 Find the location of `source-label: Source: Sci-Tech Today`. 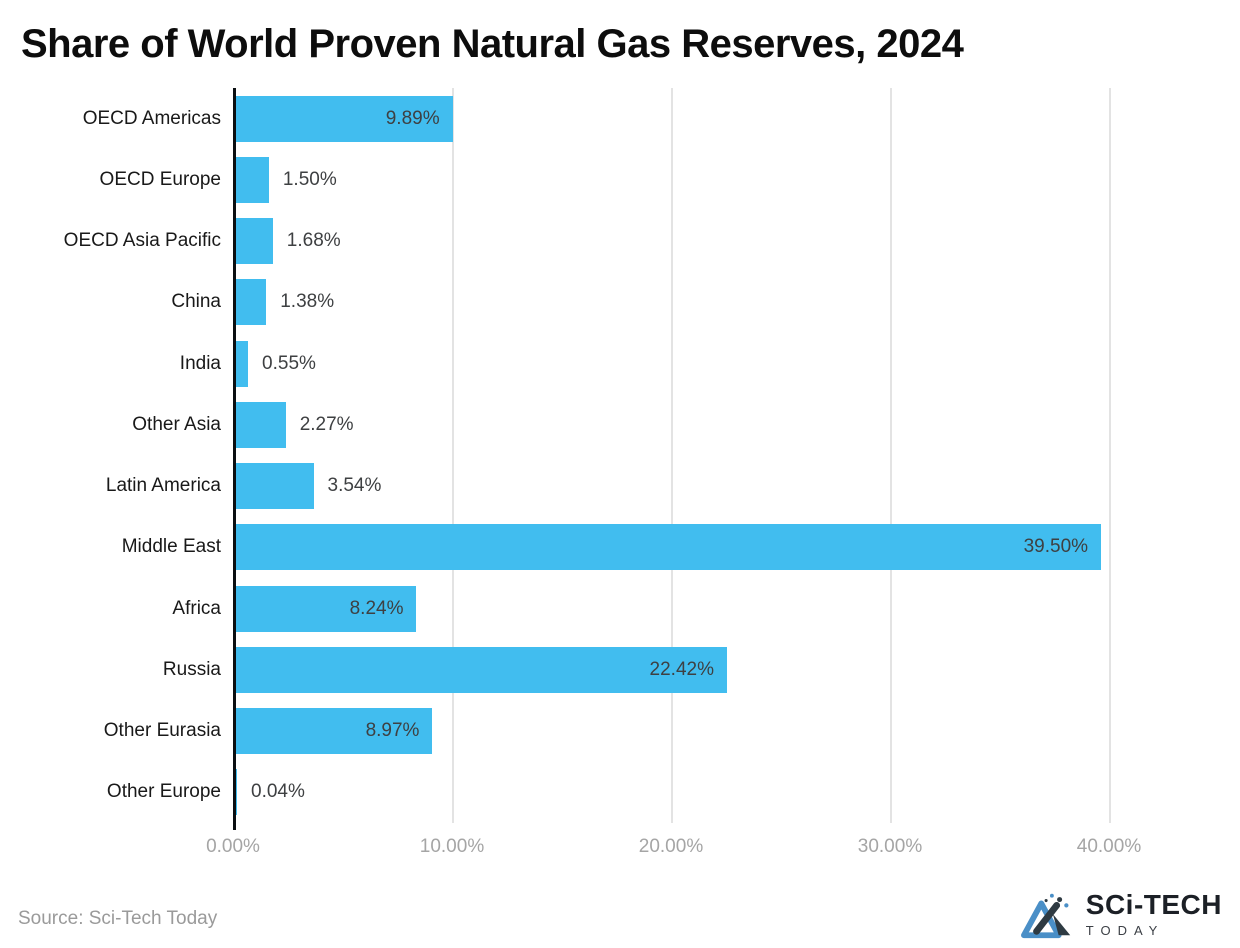

source-label: Source: Sci-Tech Today is located at coordinates (118, 918).